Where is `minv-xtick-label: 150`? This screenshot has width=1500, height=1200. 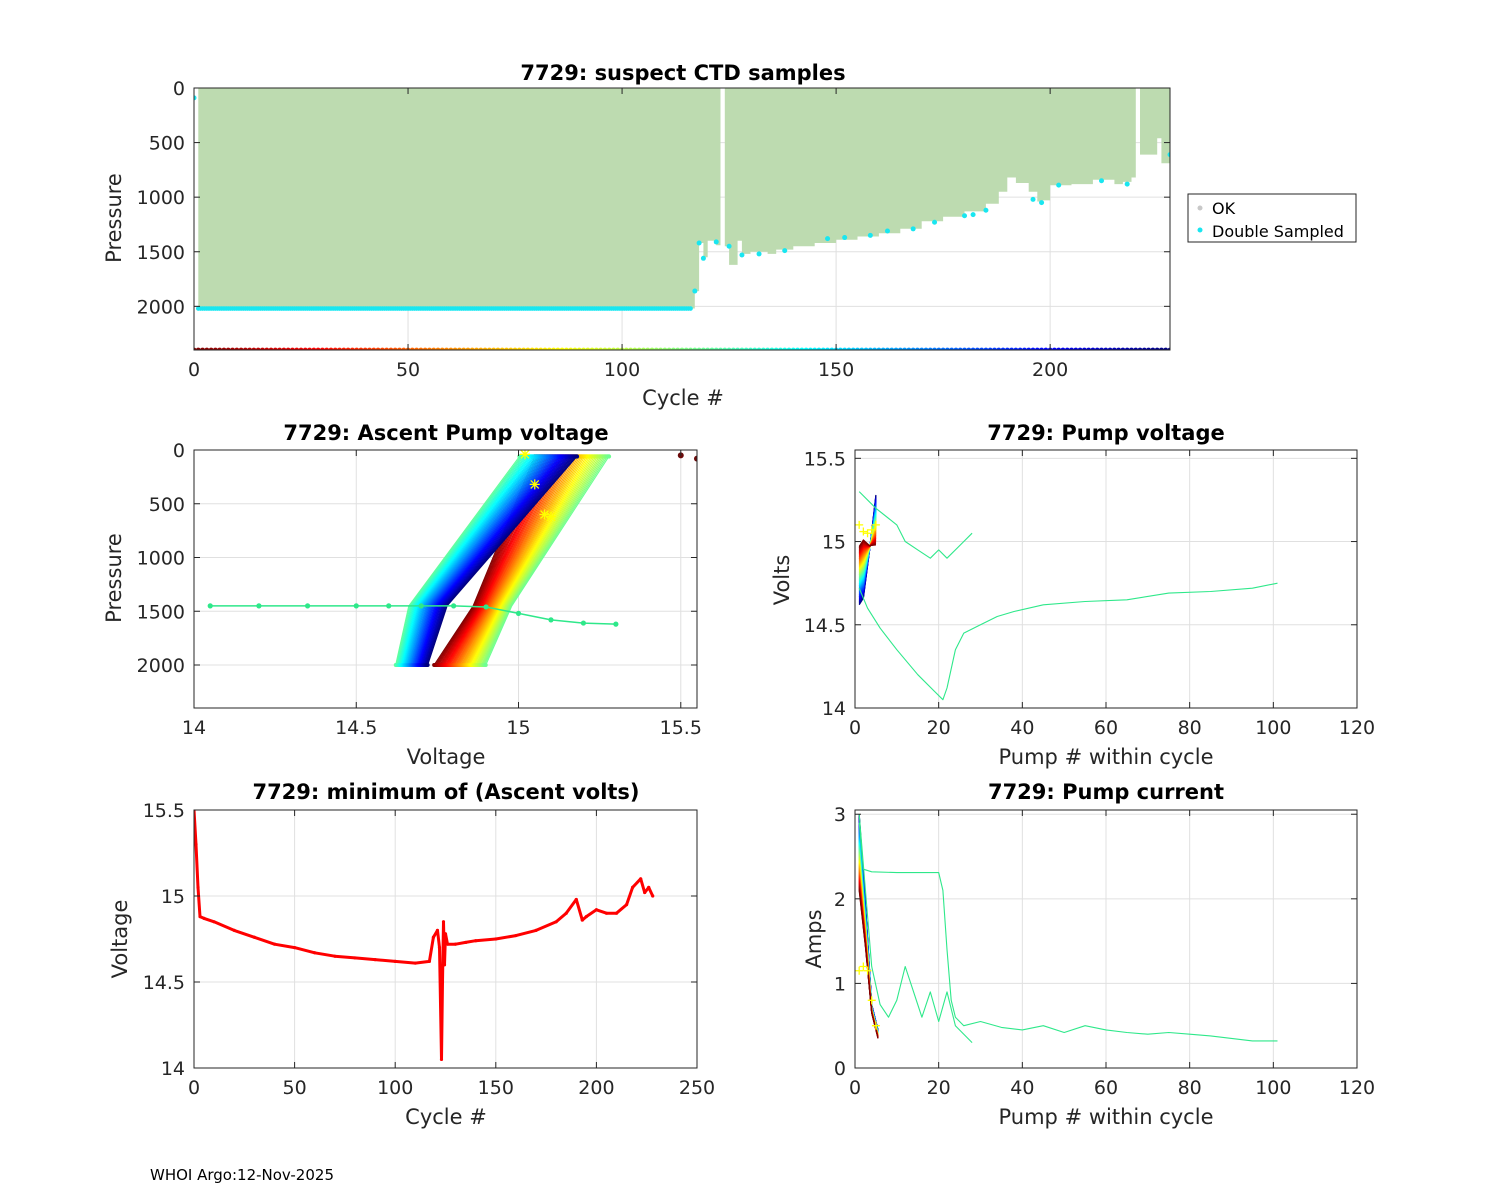
minv-xtick-label: 150 is located at coordinates (496, 1088).